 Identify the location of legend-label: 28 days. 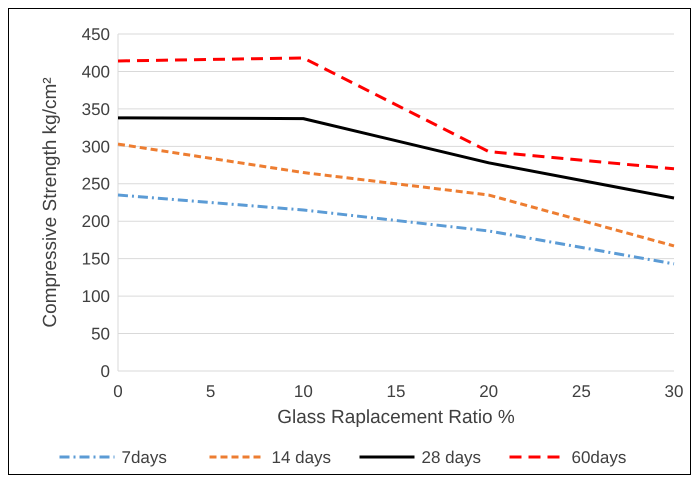
(452, 457).